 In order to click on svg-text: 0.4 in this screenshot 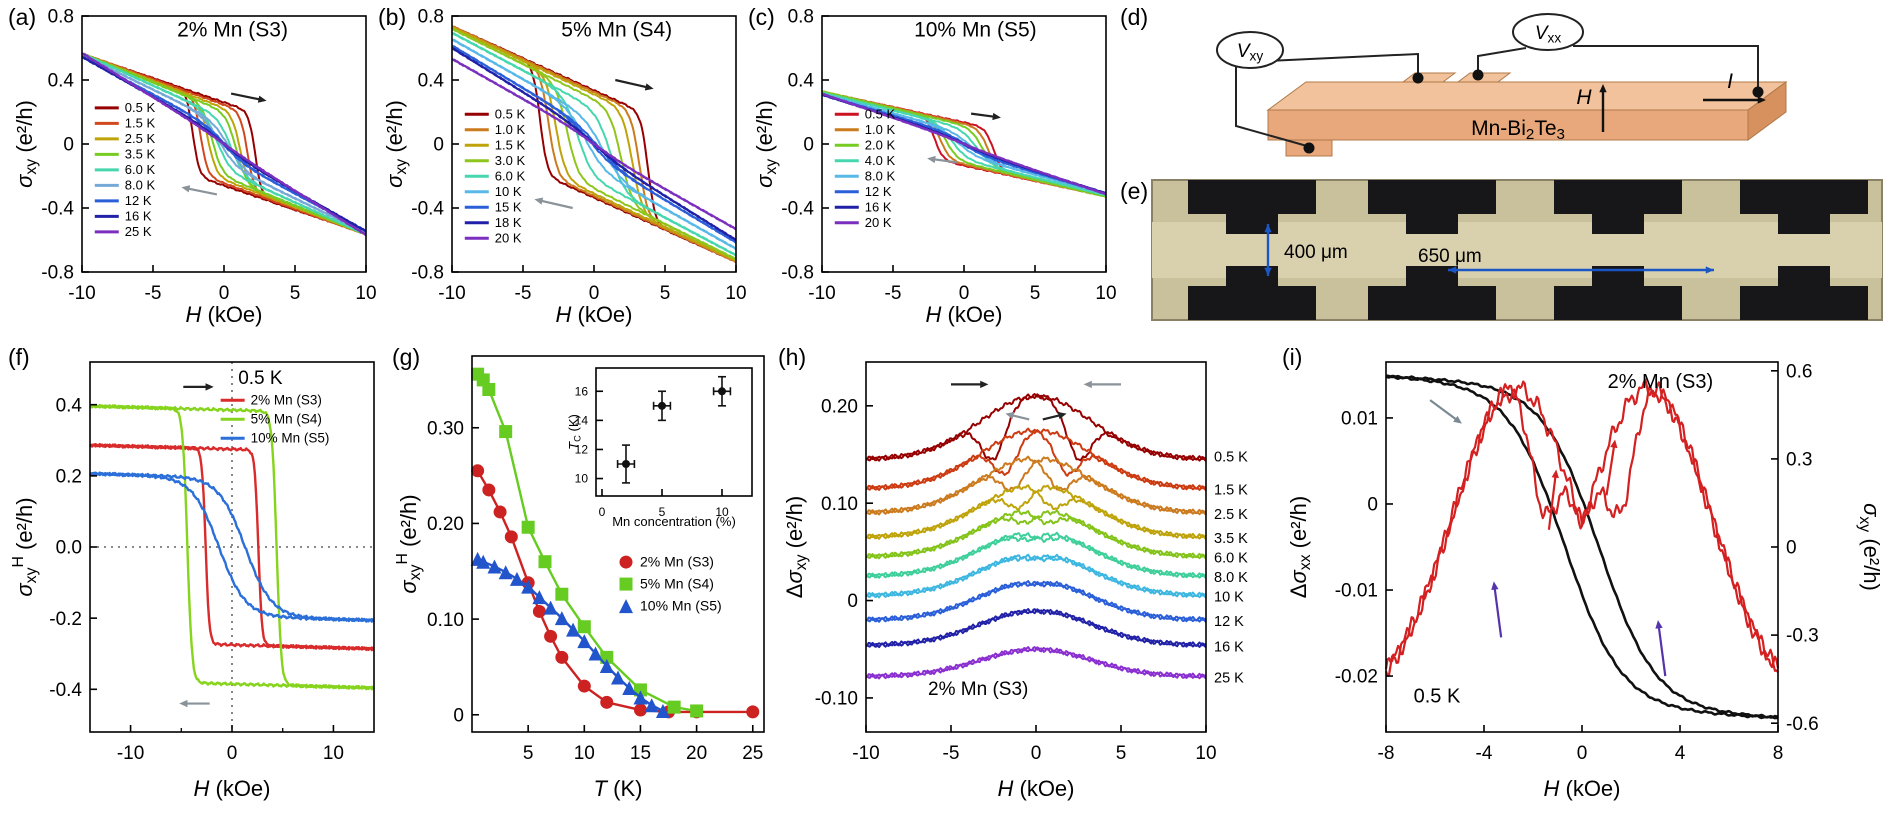, I will do `click(61, 81)`.